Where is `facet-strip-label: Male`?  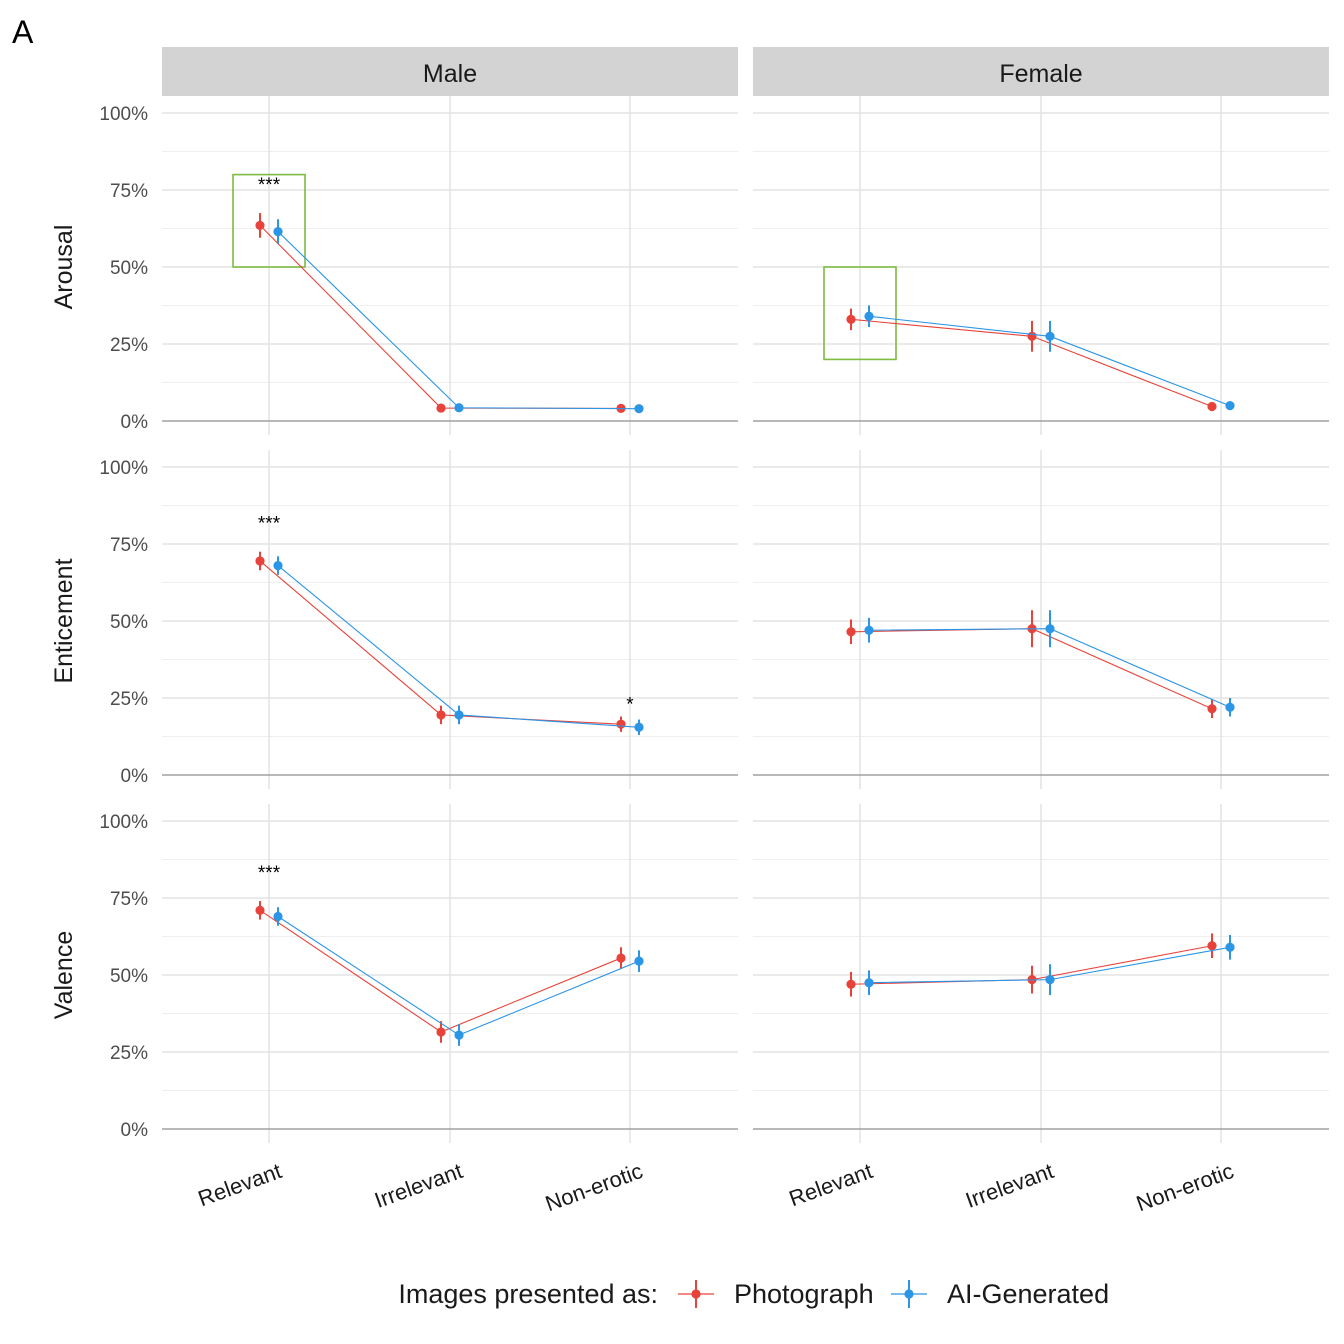 facet-strip-label: Male is located at coordinates (450, 74).